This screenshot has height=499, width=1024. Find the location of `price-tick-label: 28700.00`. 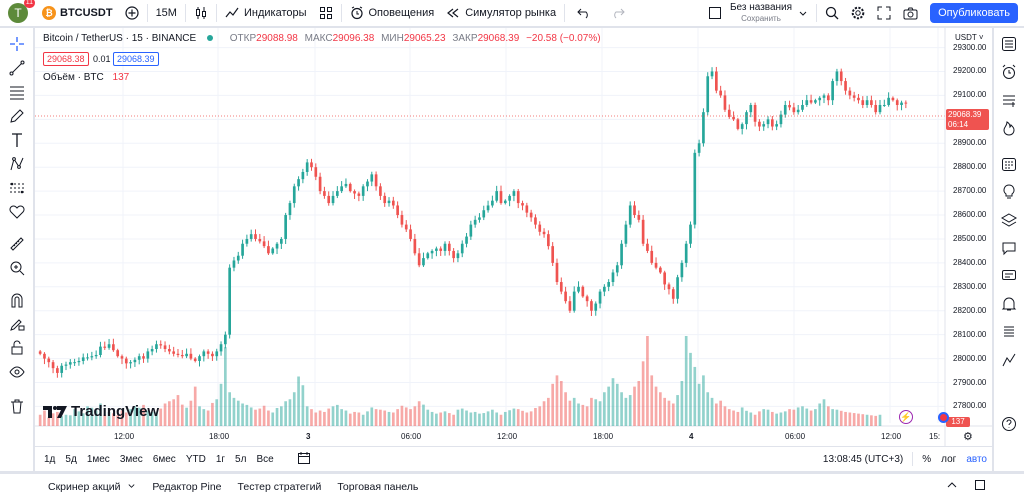

price-tick-label: 28700.00 is located at coordinates (970, 191).